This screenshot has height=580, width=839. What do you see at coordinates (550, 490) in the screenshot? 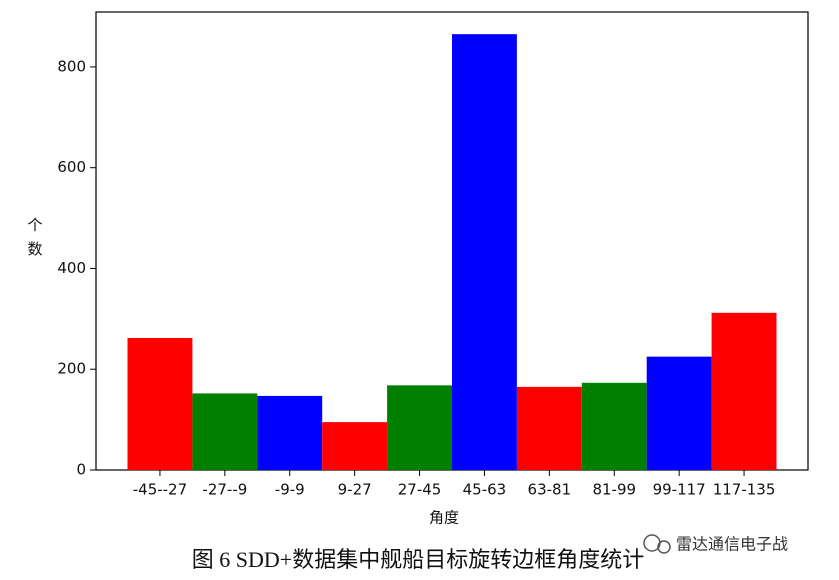
I see `x-tick-label: 63-81` at bounding box center [550, 490].